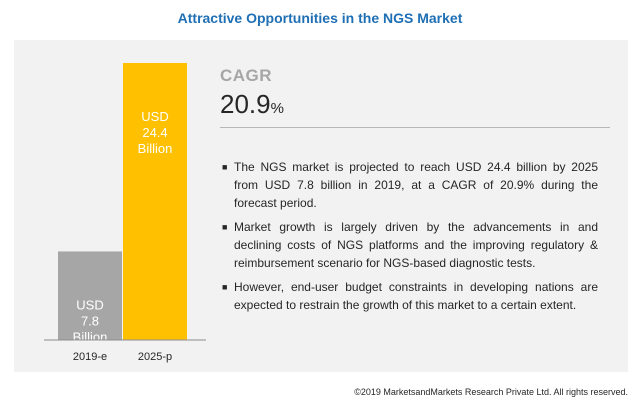 The image size is (640, 408). What do you see at coordinates (415, 127) in the screenshot?
I see `cagr-divider` at bounding box center [415, 127].